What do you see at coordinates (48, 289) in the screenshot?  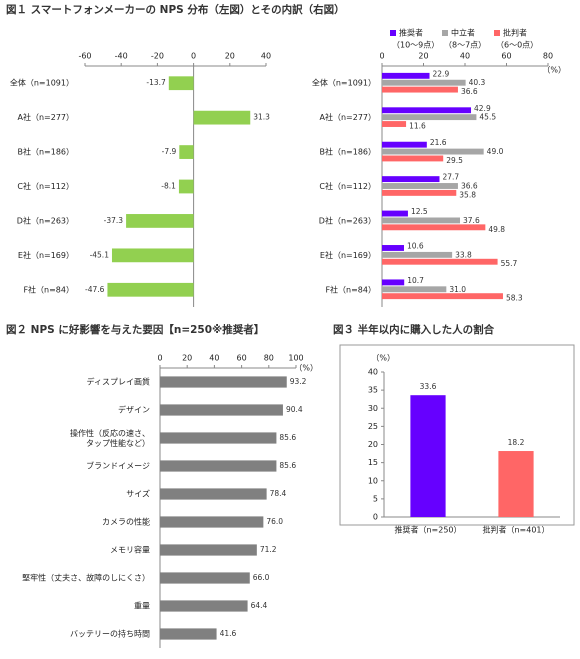 I see `category-label: F社（n=84）` at bounding box center [48, 289].